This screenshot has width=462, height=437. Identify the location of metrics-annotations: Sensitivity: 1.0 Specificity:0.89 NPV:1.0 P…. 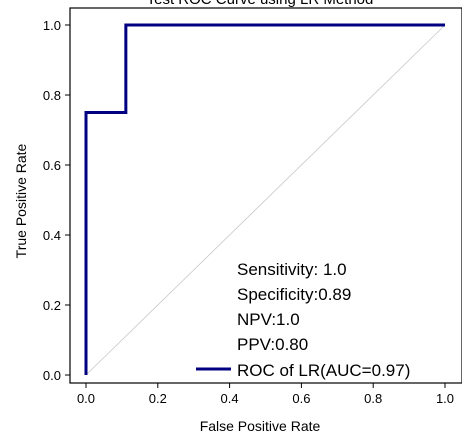
(294, 307).